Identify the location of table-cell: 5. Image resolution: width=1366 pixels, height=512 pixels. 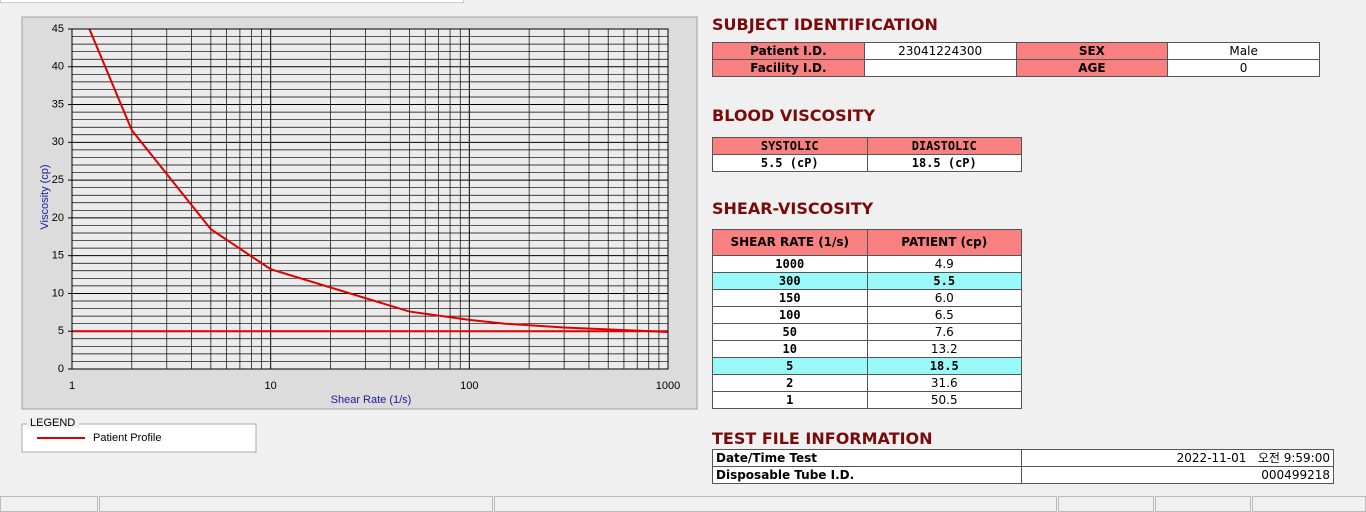
(790, 366).